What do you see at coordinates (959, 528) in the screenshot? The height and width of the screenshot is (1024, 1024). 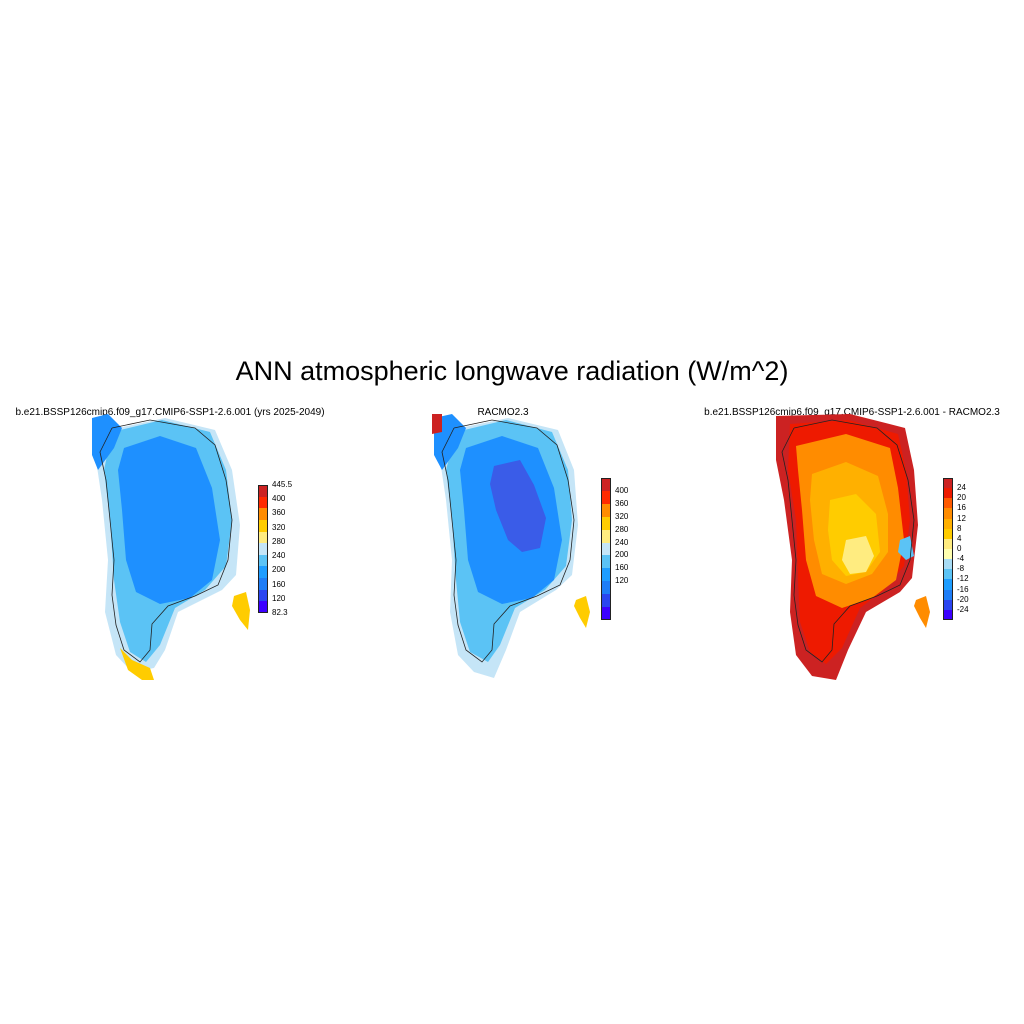 I see `colorbar-label: 8` at bounding box center [959, 528].